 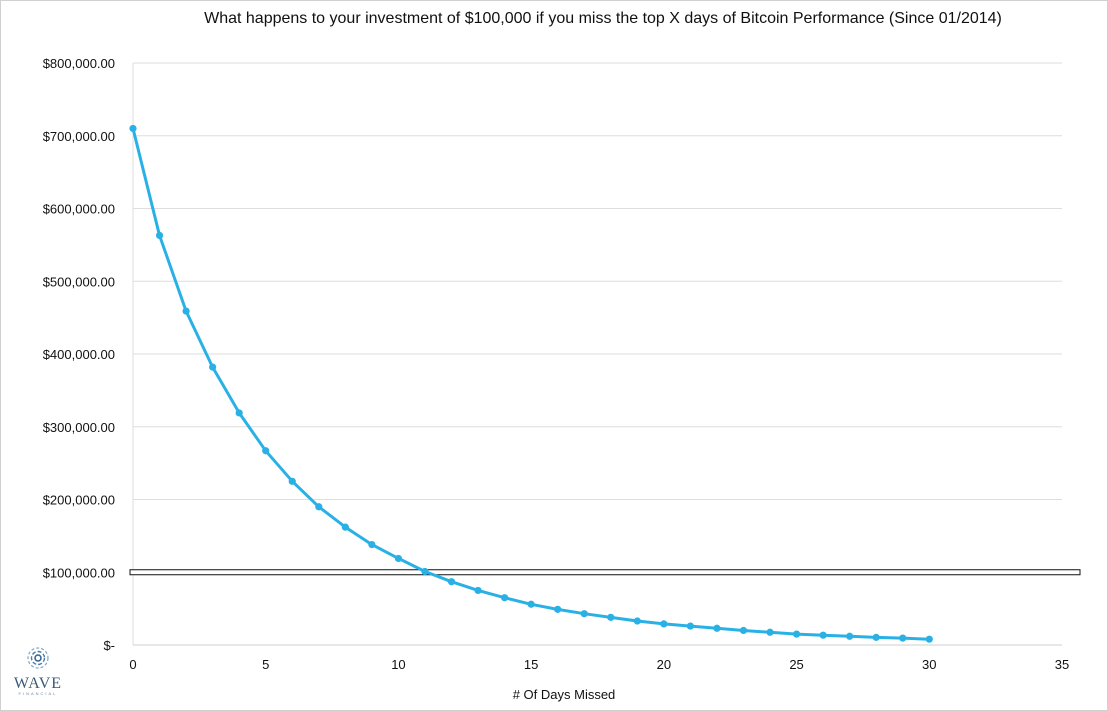 What do you see at coordinates (398, 664) in the screenshot?
I see `x-tick-label: 10` at bounding box center [398, 664].